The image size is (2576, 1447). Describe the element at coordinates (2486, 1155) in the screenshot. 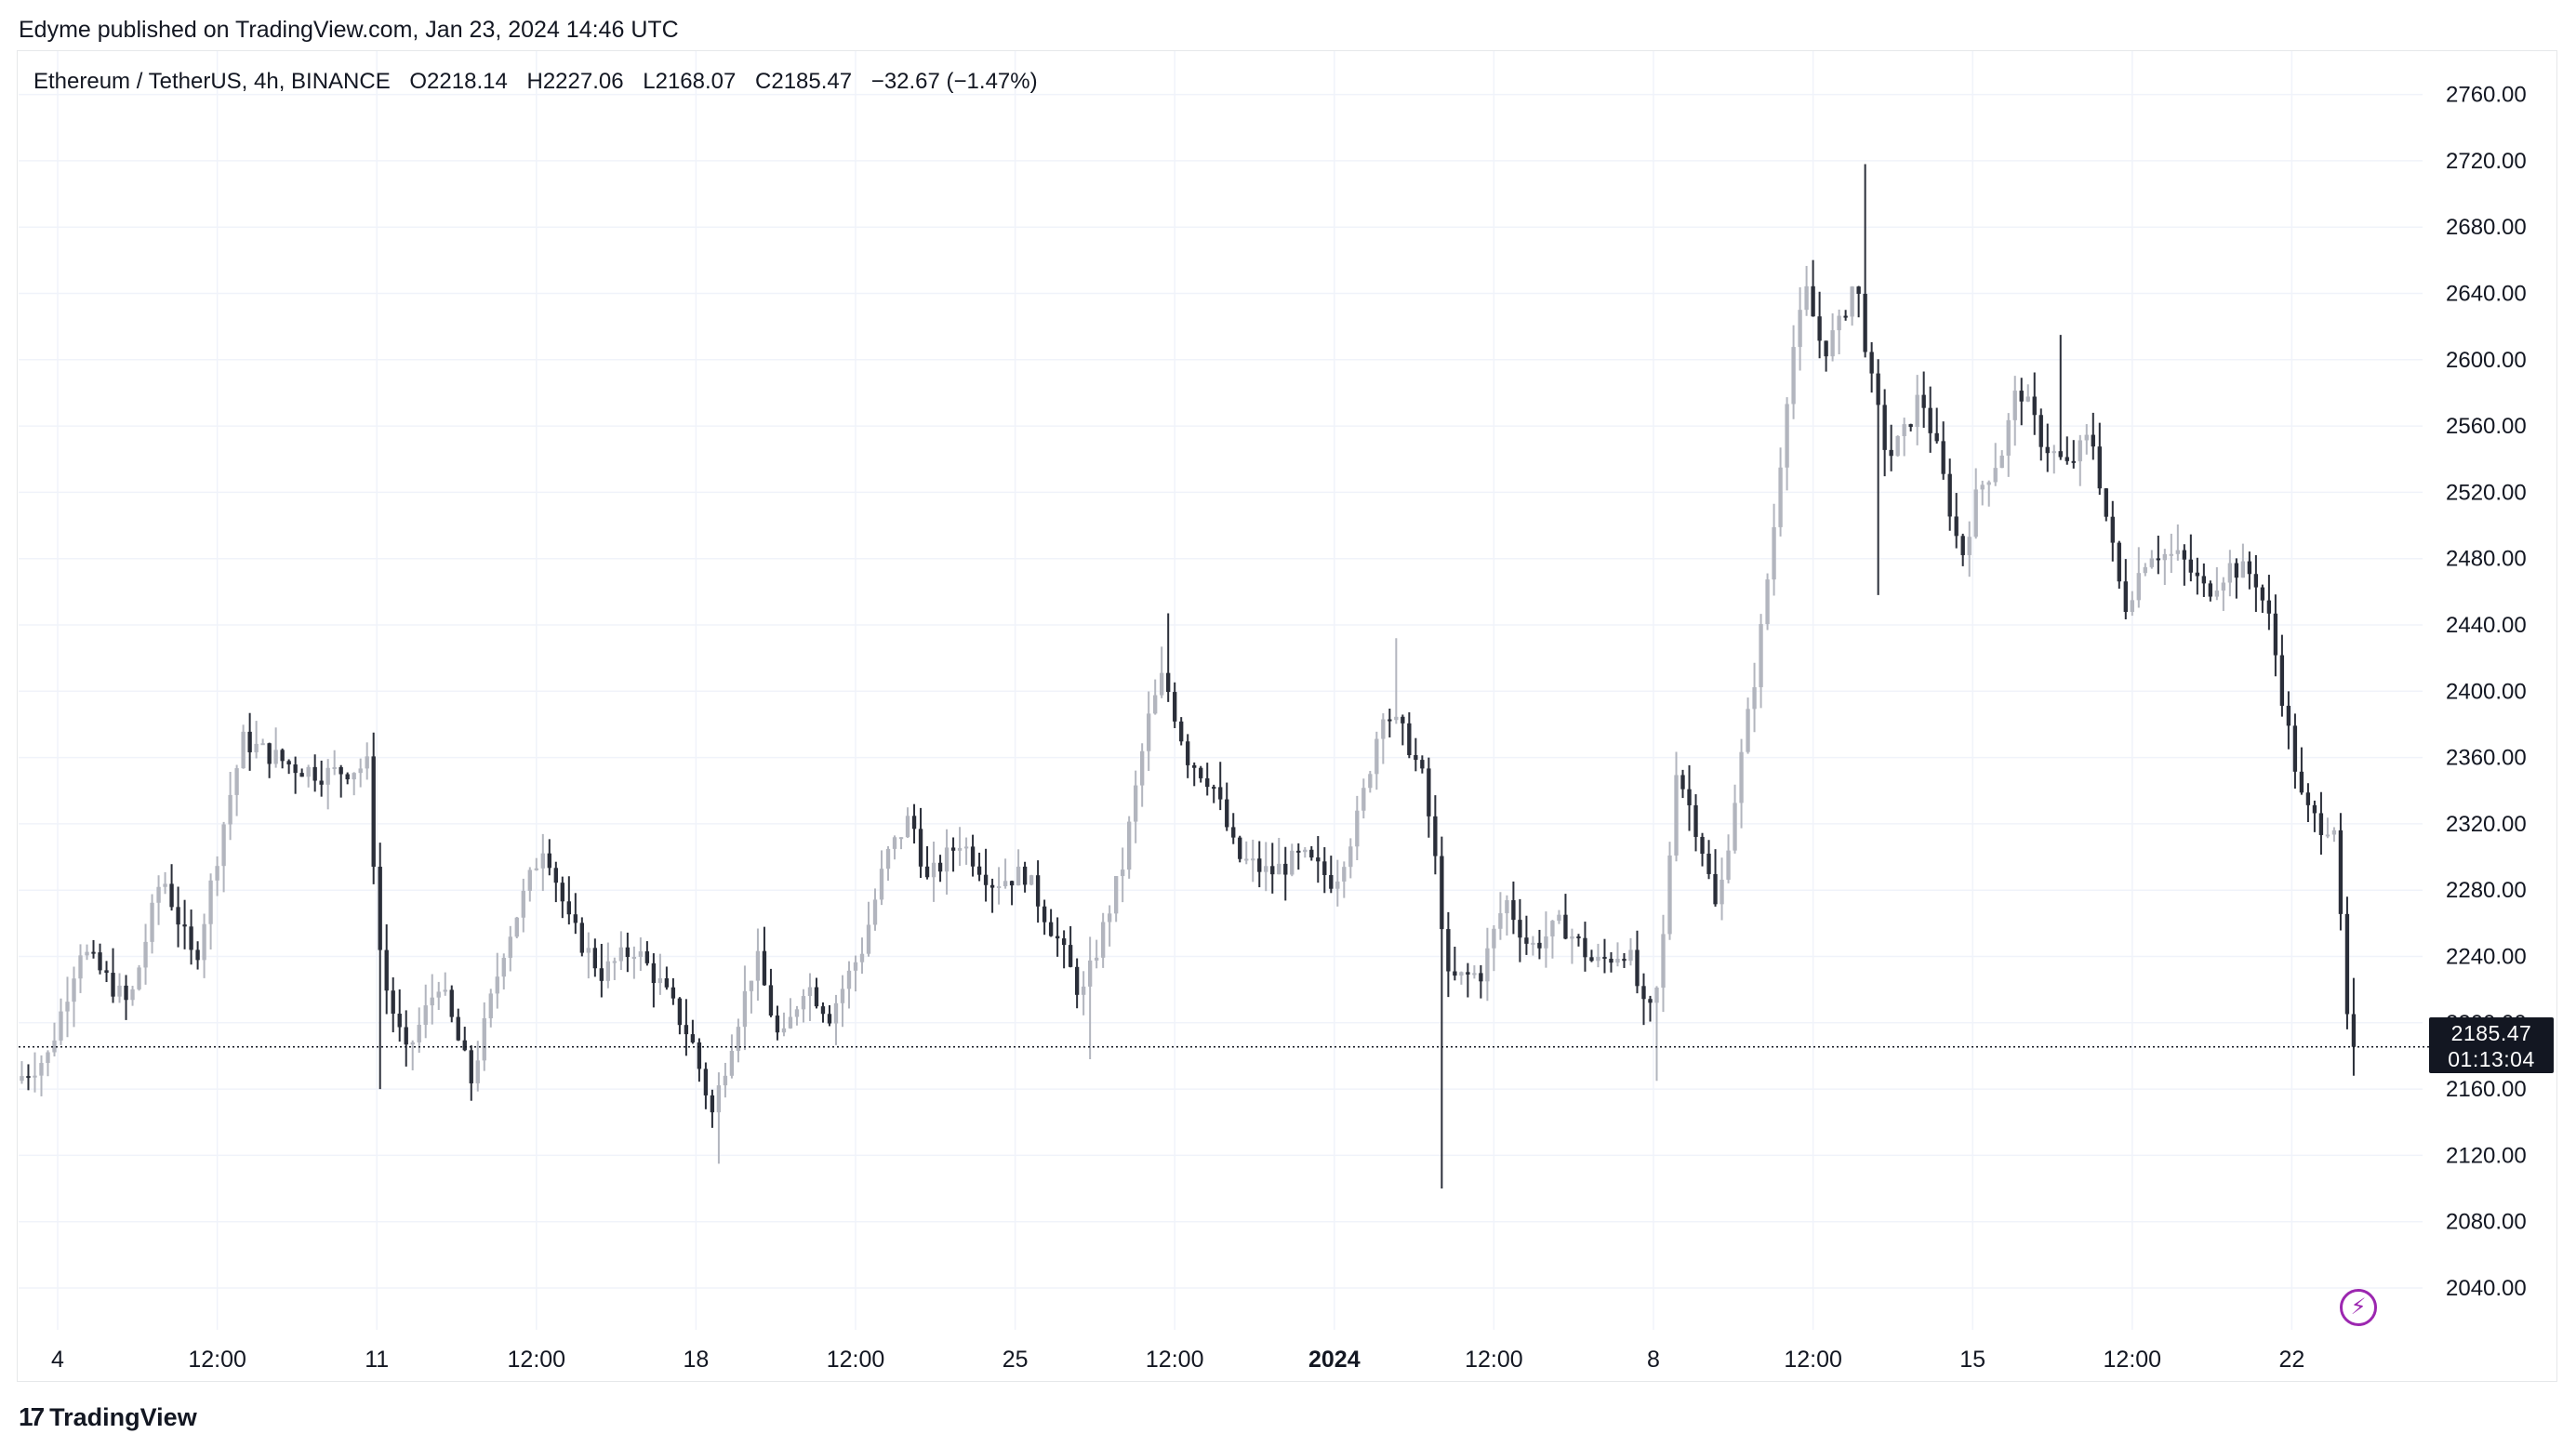

I see `y-tick-label: 2120.00` at that location.